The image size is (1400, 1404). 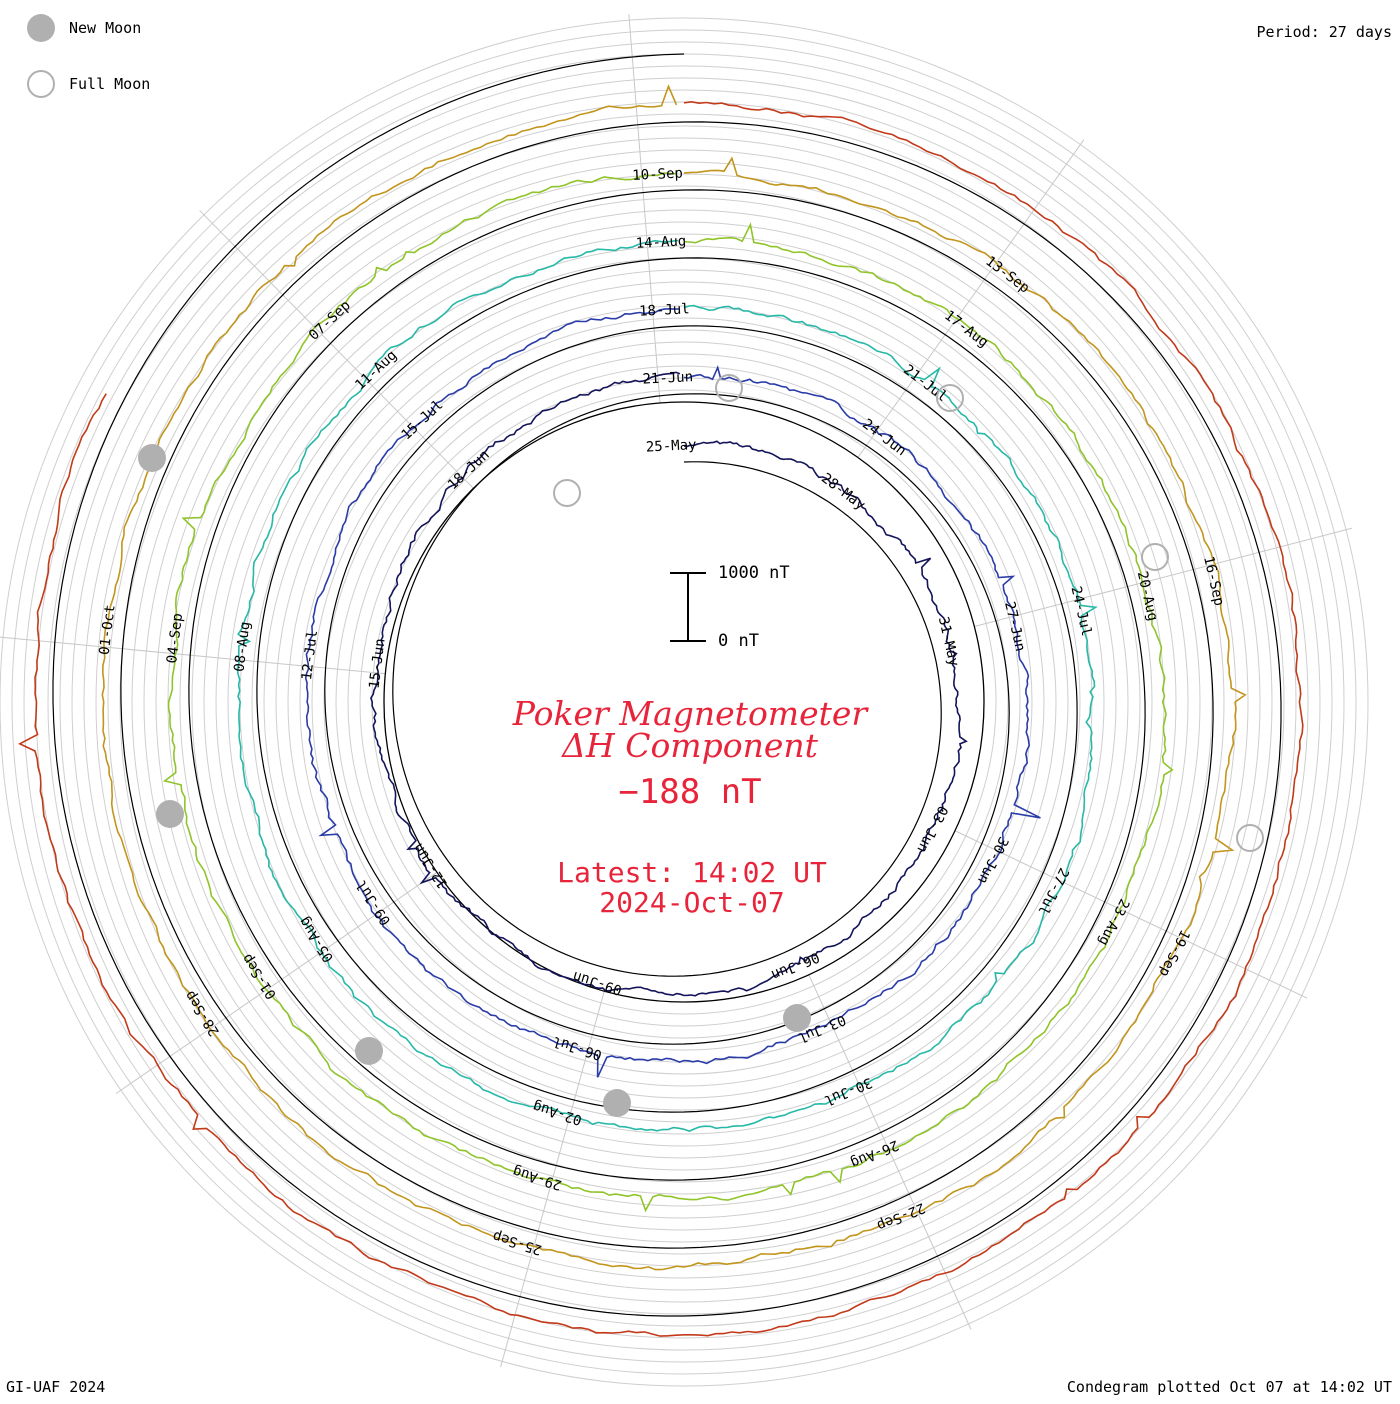 What do you see at coordinates (175, 638) in the screenshot?
I see `date-label: 04-Sep` at bounding box center [175, 638].